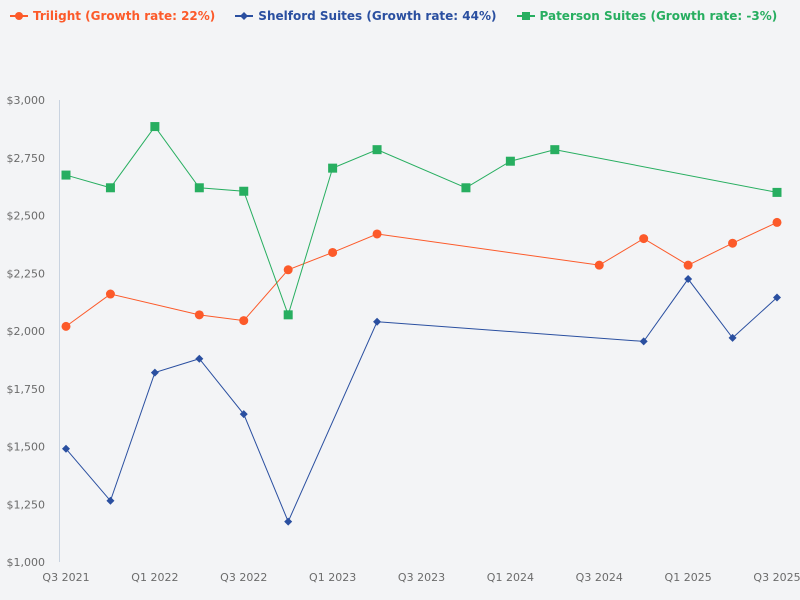 This screenshot has height=600, width=800. What do you see at coordinates (26, 504) in the screenshot?
I see `y-tick-label: $1,250` at bounding box center [26, 504].